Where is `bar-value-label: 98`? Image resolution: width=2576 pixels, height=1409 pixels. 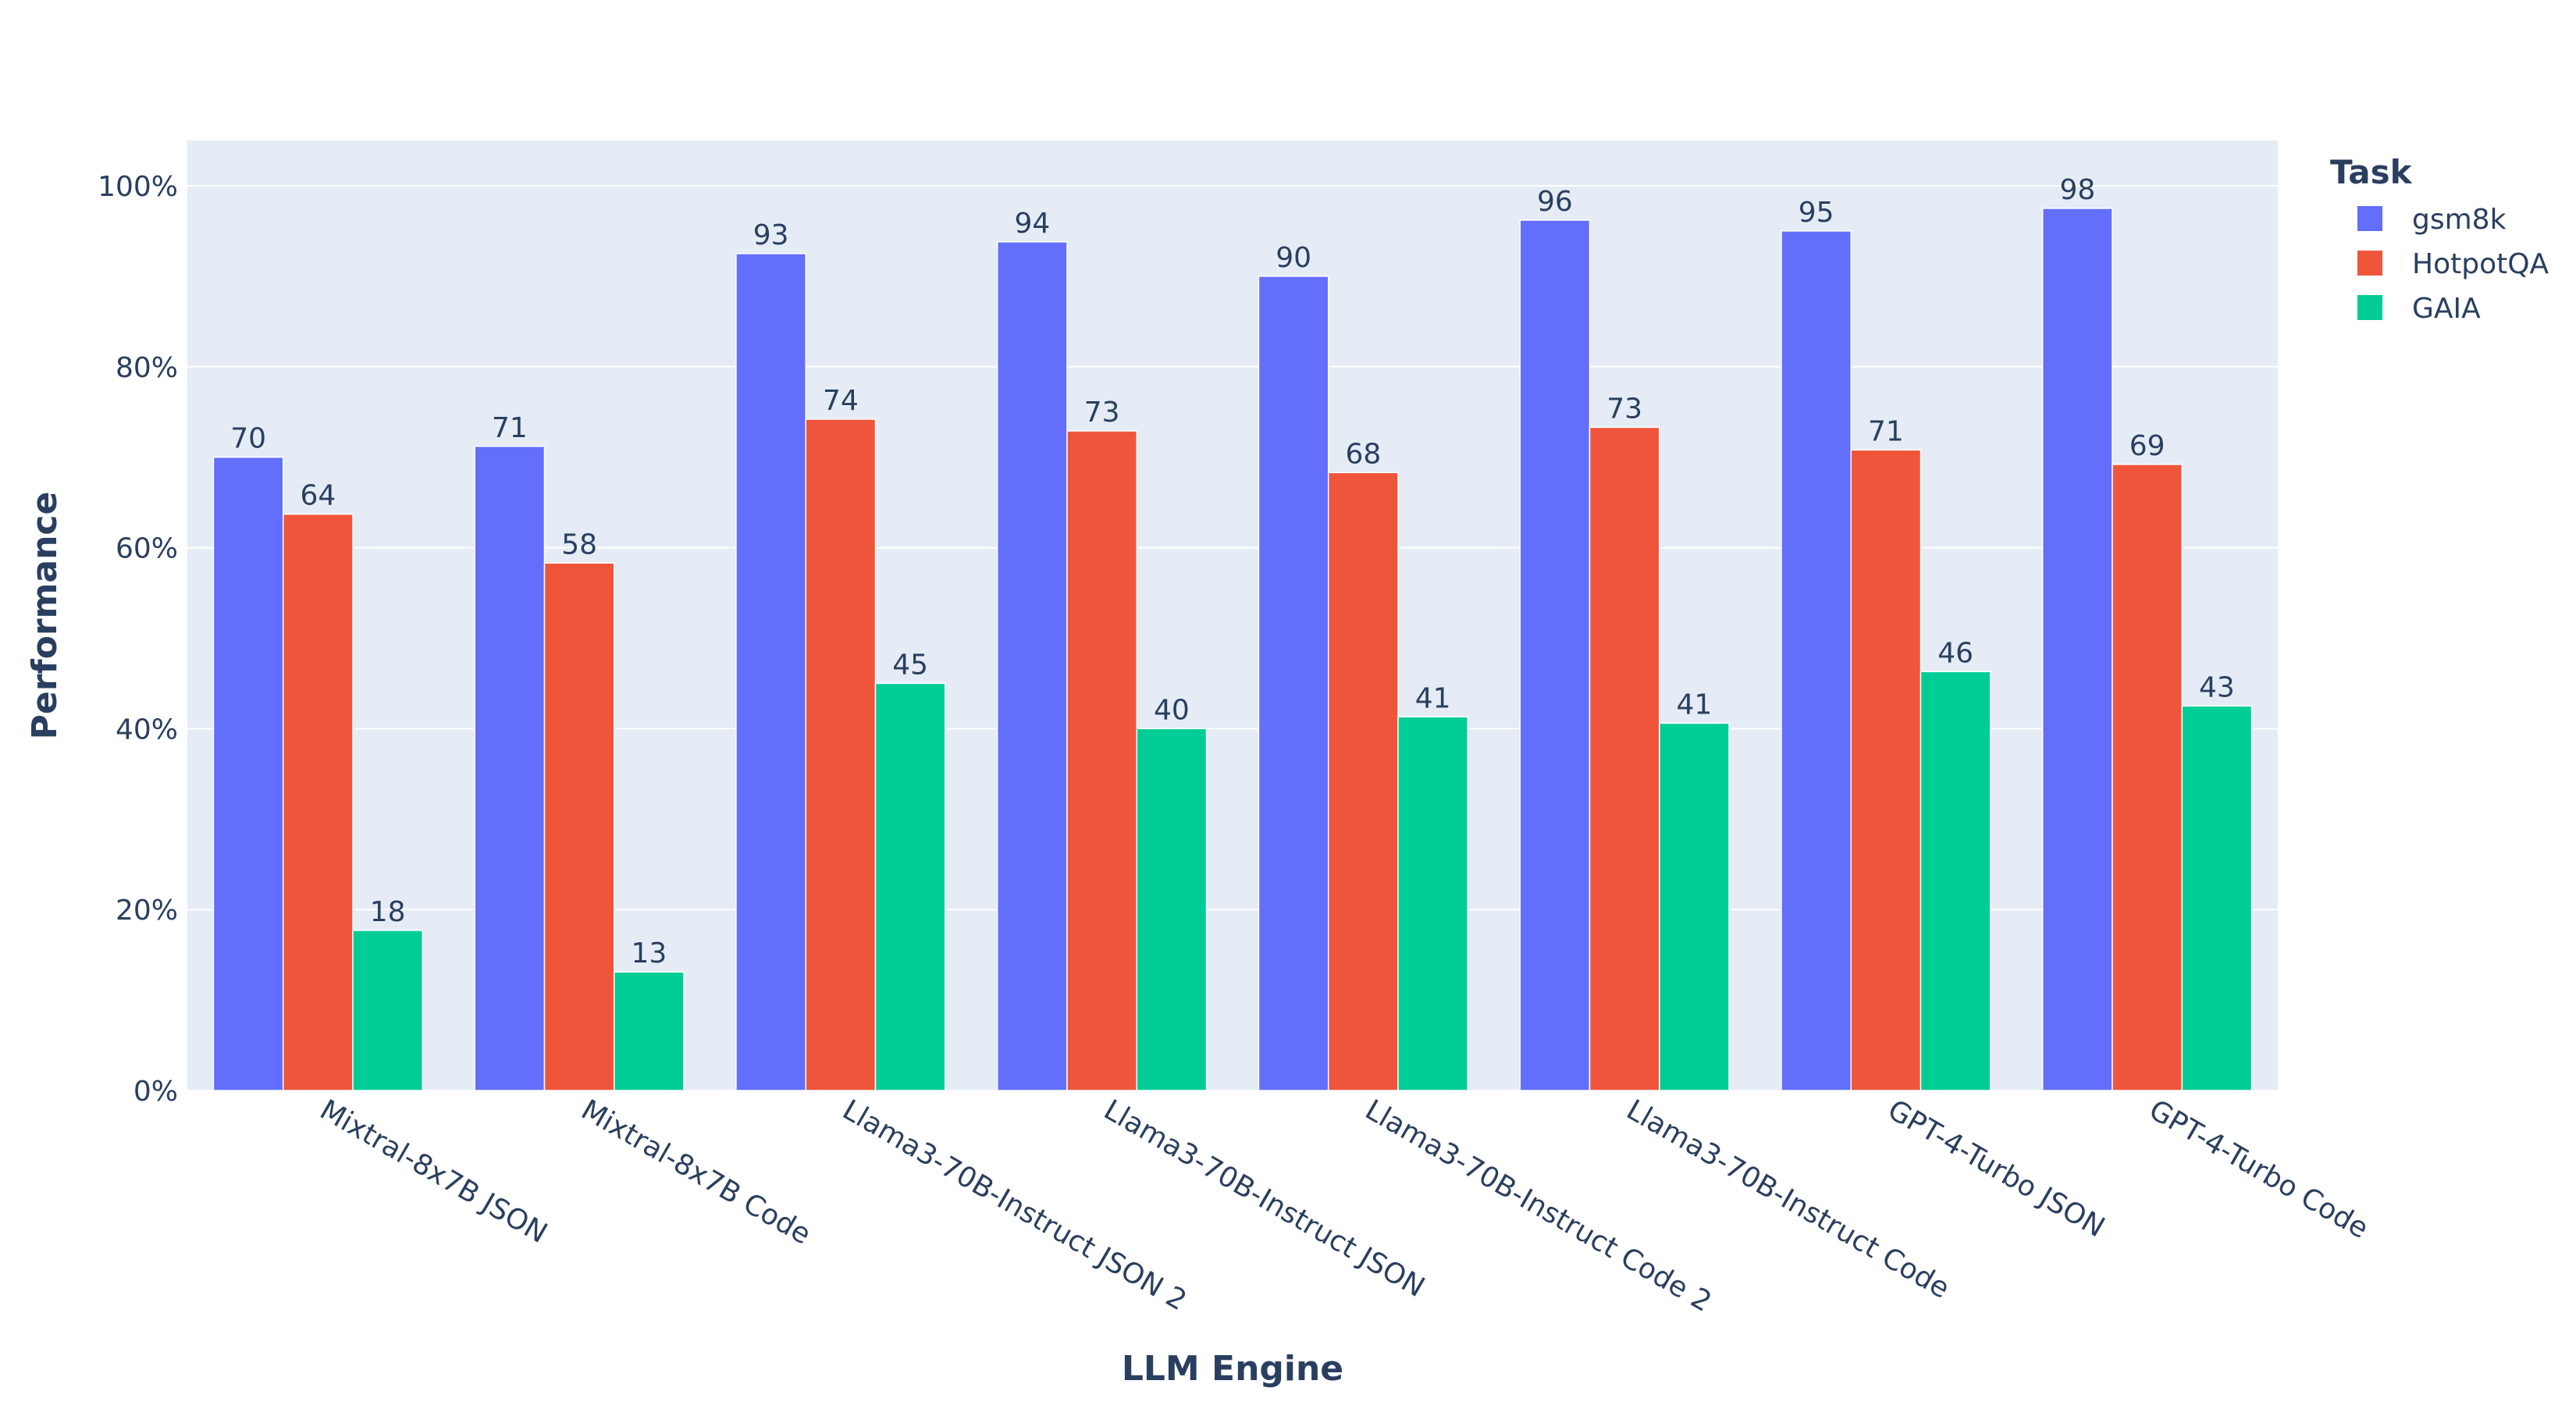
bar-value-label: 98 is located at coordinates (2077, 190).